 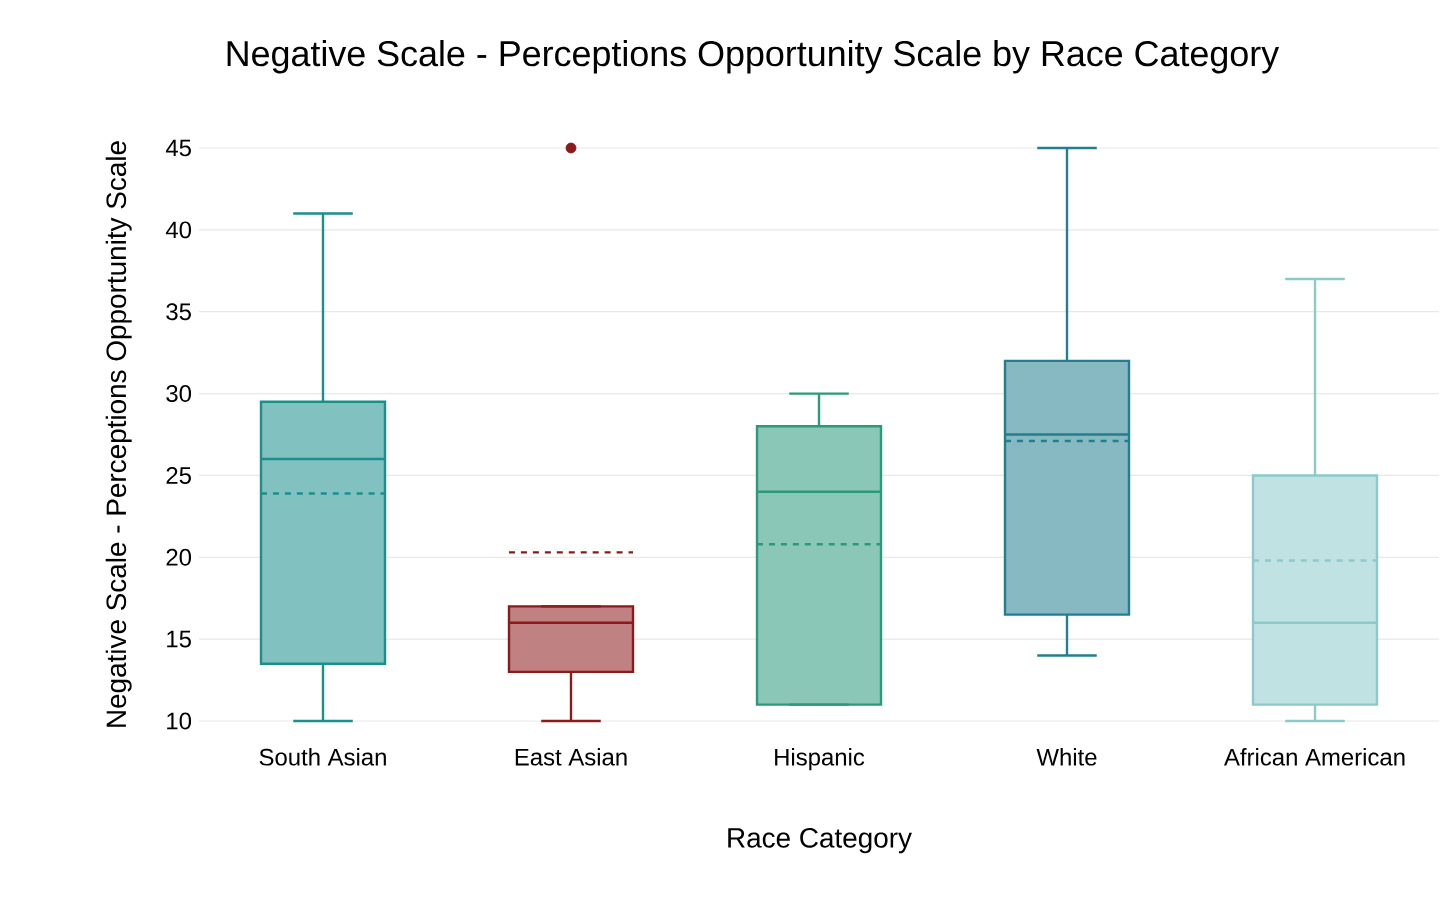 What do you see at coordinates (820, 759) in the screenshot?
I see `x-tick-label: Hispanic` at bounding box center [820, 759].